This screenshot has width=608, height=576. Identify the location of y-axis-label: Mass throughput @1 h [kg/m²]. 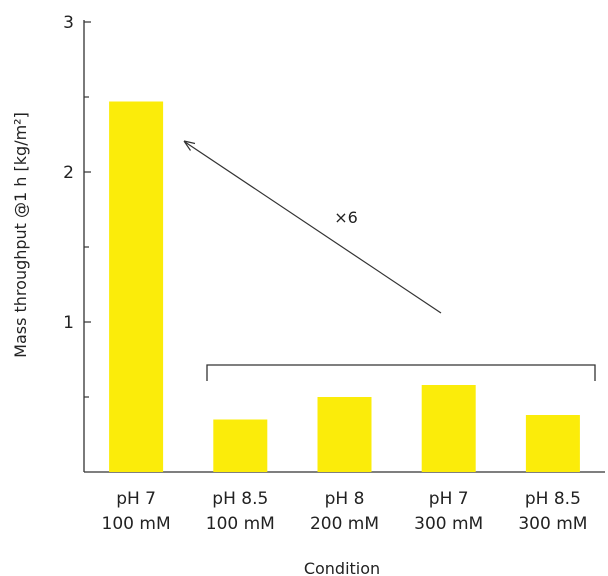
(20, 235).